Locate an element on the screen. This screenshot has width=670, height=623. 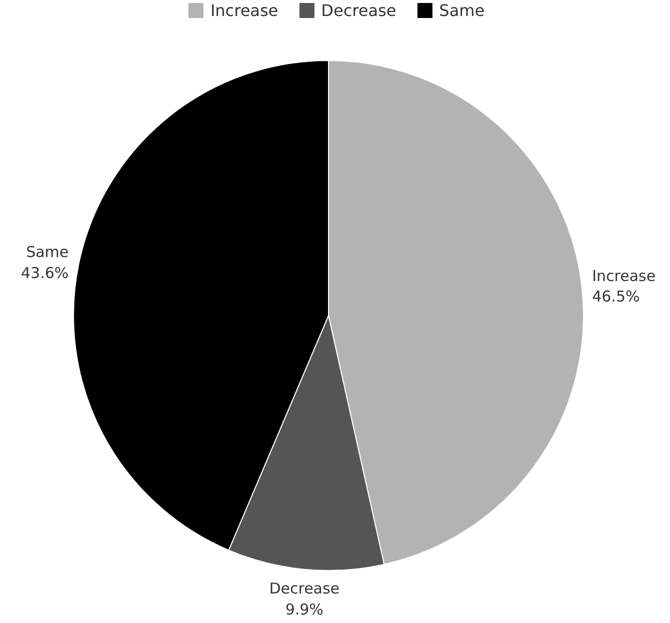
slice-label: Same is located at coordinates (47, 252).